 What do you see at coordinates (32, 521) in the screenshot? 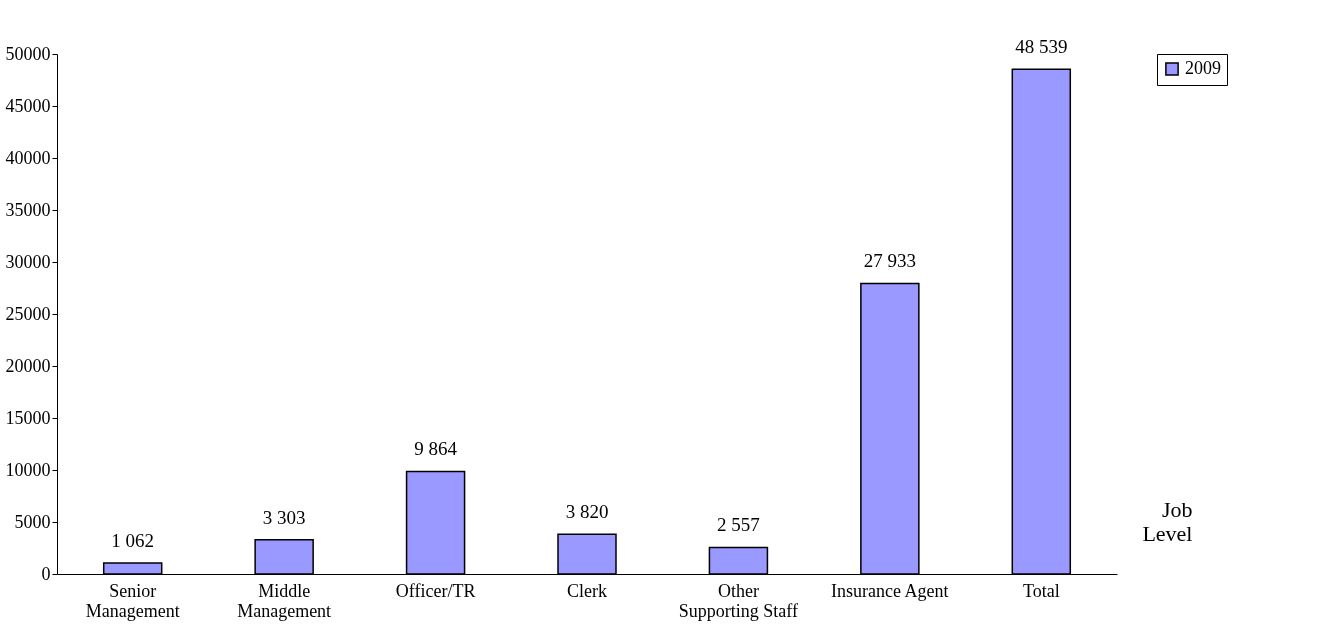
I see `y-tick-label: 5000` at bounding box center [32, 521].